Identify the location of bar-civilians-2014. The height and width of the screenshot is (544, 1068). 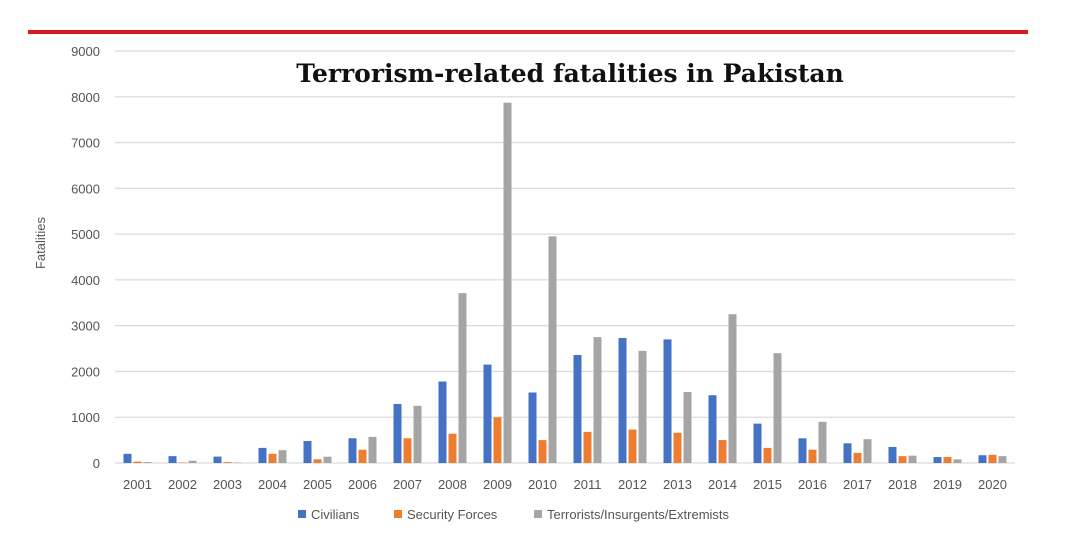
(712, 429).